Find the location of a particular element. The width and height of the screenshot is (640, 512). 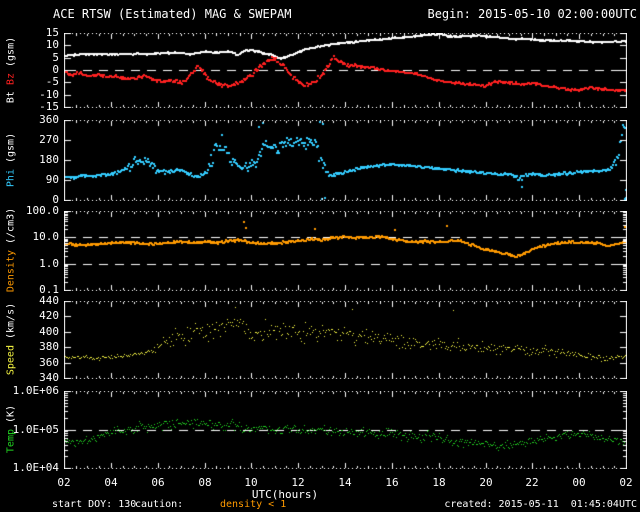

y-tick-label: 420 is located at coordinates (49, 315).